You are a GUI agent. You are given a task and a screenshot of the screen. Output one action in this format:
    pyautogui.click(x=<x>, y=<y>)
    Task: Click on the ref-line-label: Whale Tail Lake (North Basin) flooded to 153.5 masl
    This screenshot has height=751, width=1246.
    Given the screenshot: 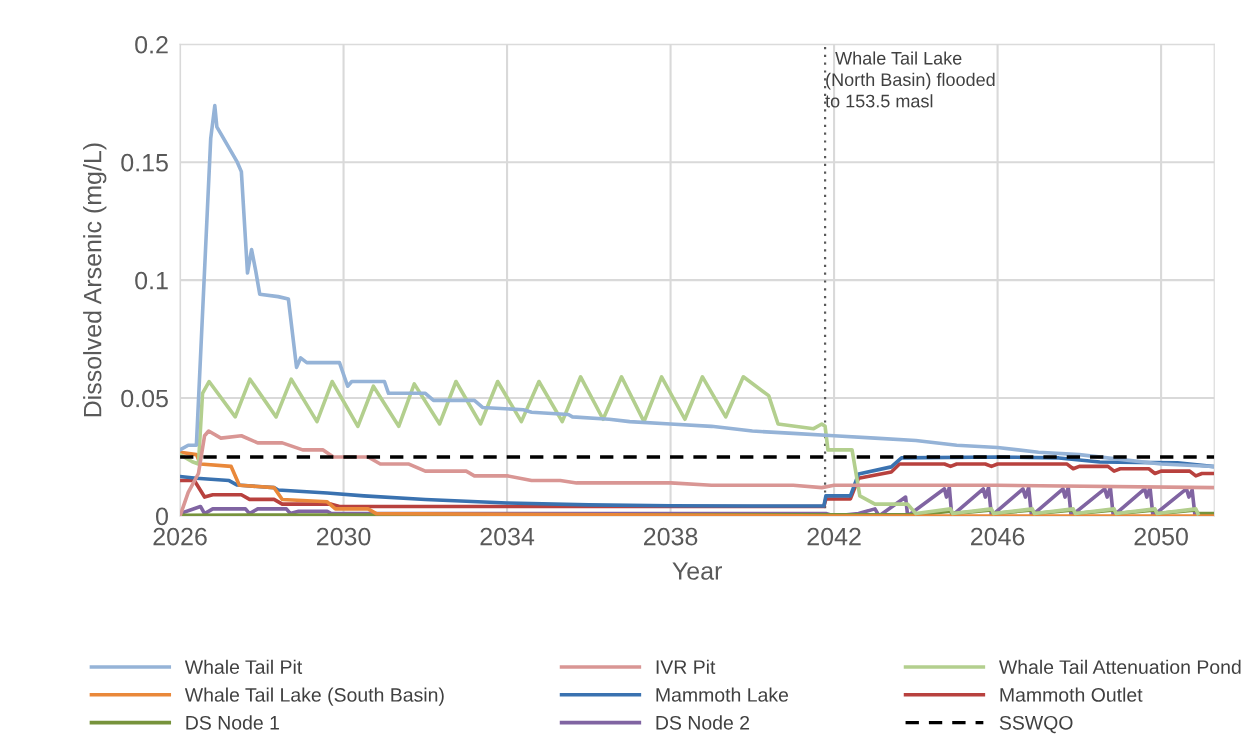 What is the action you would take?
    pyautogui.click(x=910, y=79)
    